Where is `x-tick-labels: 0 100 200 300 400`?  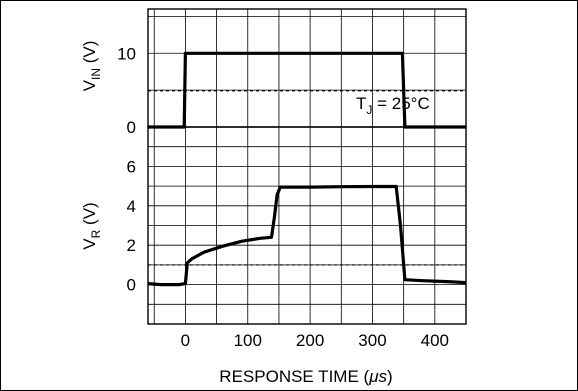 x-tick-labels: 0 100 200 300 400 is located at coordinates (315, 340).